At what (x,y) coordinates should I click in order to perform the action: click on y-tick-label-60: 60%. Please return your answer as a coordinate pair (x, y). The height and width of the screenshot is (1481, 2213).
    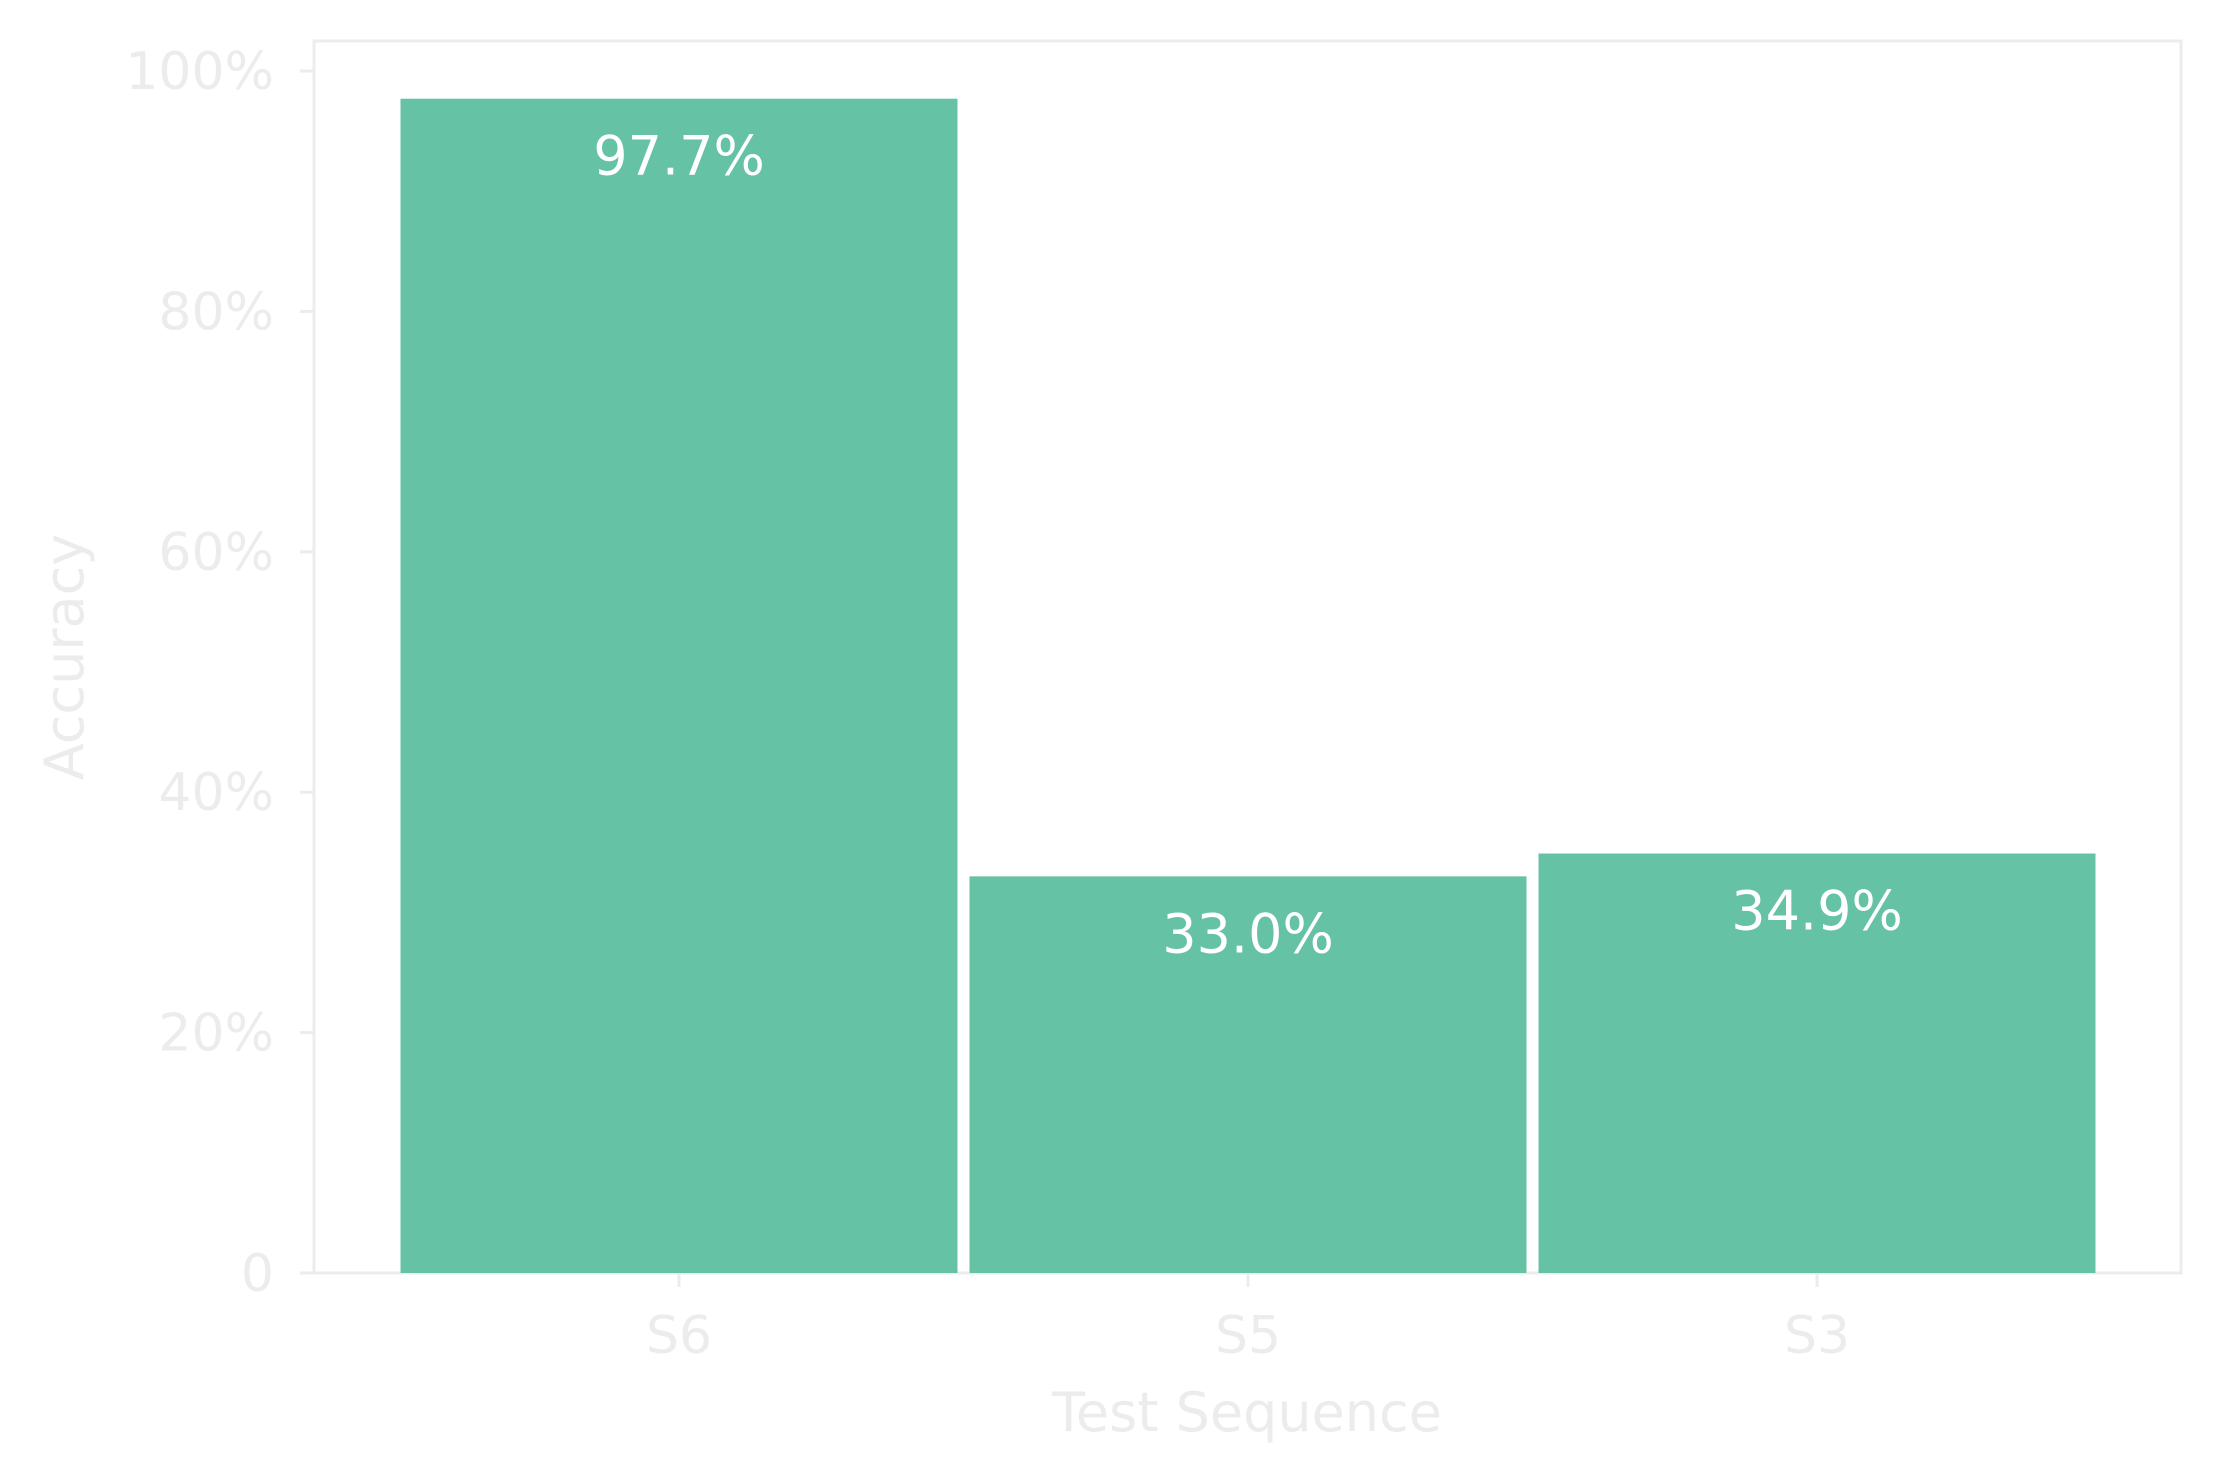
    Looking at the image, I should click on (216, 553).